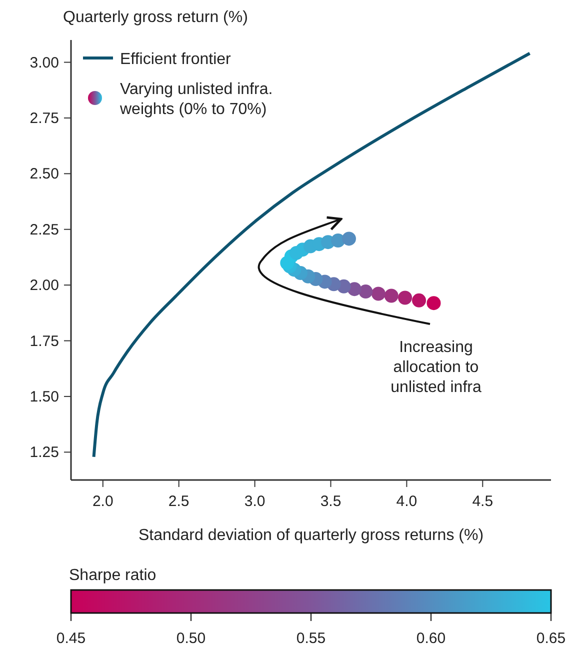 This screenshot has width=575, height=650. What do you see at coordinates (44, 397) in the screenshot?
I see `y-tick-label: 1.50` at bounding box center [44, 397].